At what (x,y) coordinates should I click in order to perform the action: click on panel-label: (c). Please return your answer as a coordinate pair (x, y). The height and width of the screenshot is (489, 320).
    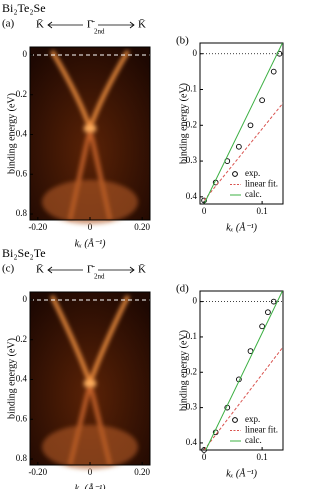
    Looking at the image, I should click on (8, 269).